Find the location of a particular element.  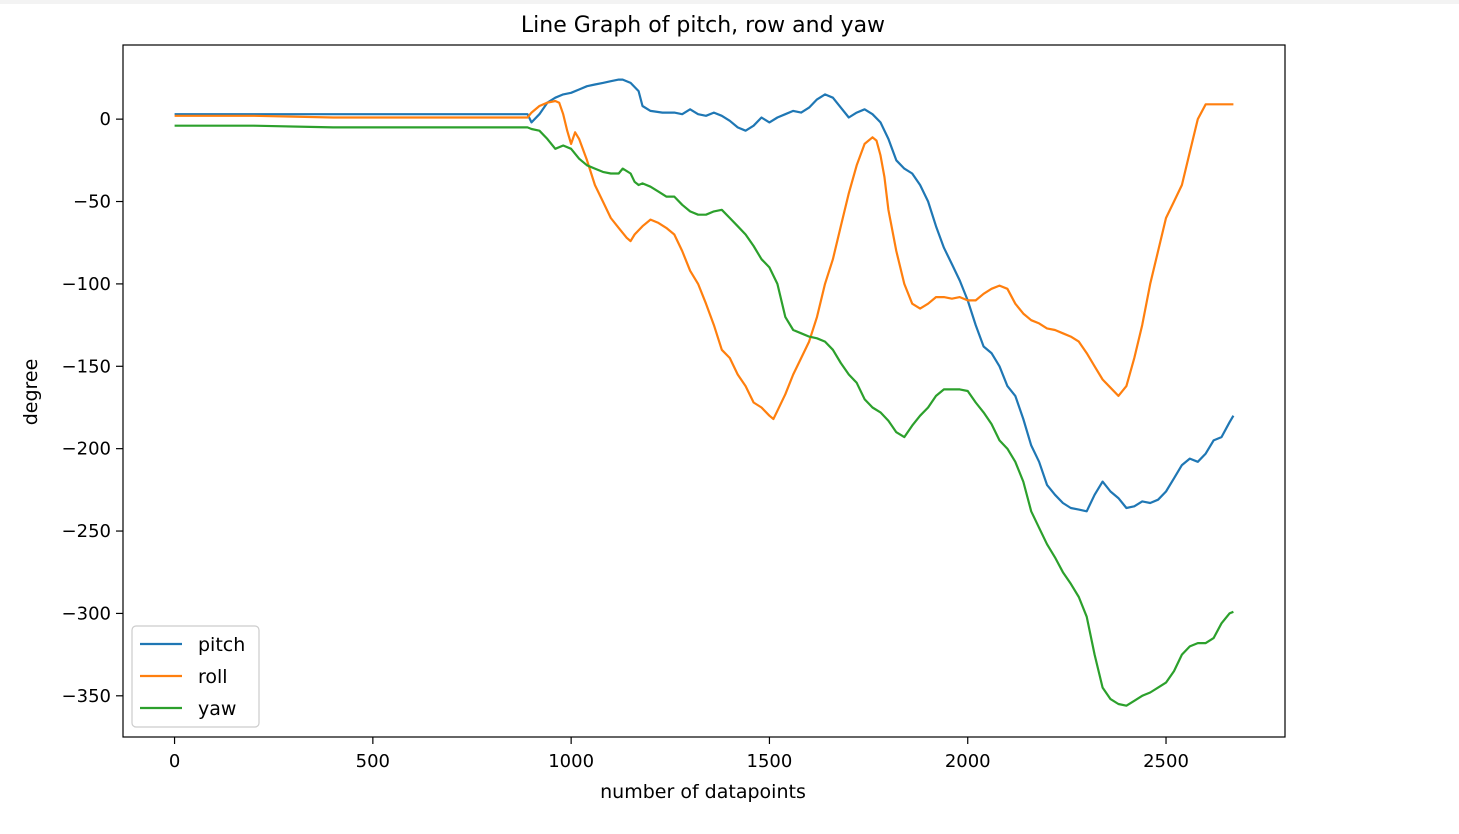

window-top-strip is located at coordinates (729, 2).